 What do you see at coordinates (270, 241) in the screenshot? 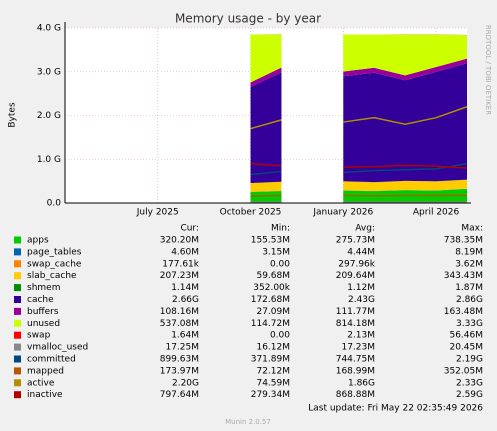
I see `legend-stat: 155.53M` at bounding box center [270, 241].